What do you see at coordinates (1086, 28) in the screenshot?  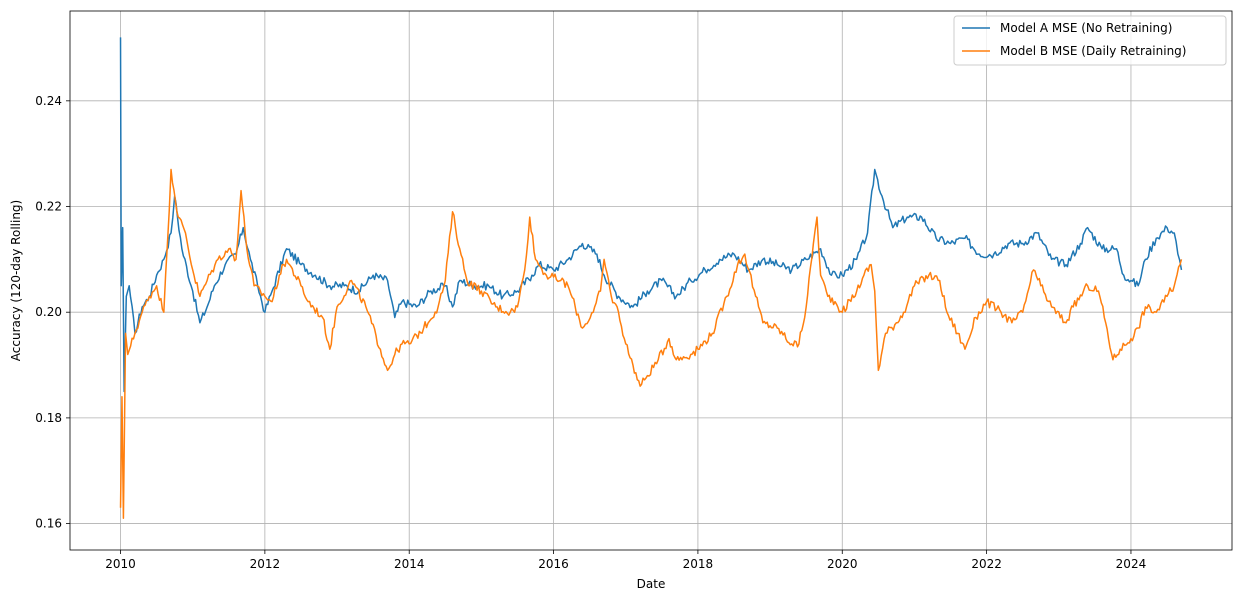 I see `legend-label-model-a: Model A MSE (No Retraining)` at bounding box center [1086, 28].